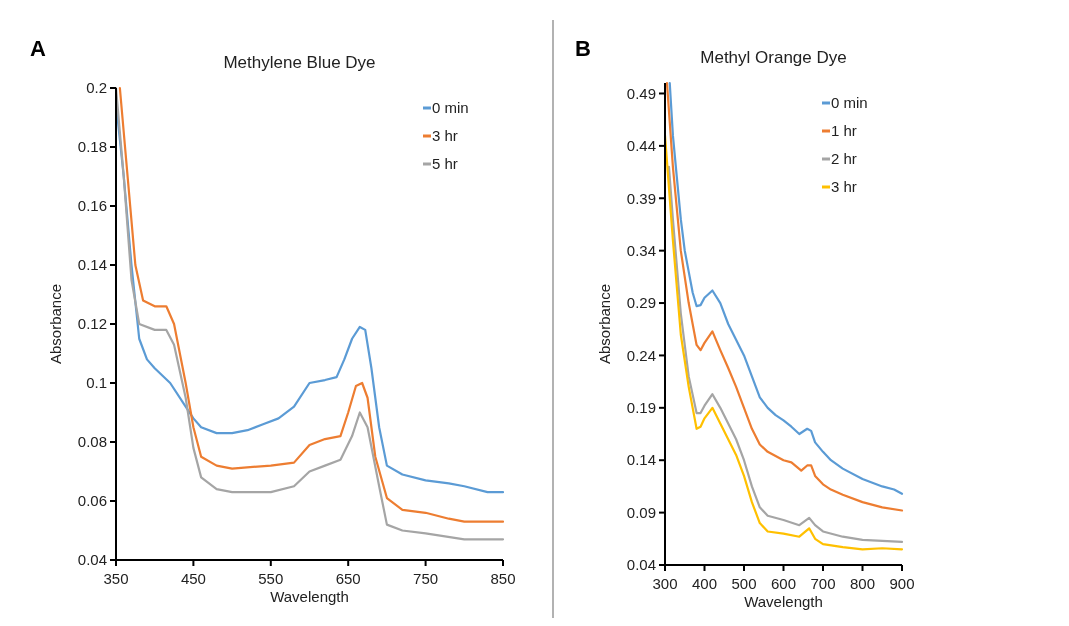 This screenshot has height=626, width=1069. I want to click on x-tick-label: 450, so click(193, 578).